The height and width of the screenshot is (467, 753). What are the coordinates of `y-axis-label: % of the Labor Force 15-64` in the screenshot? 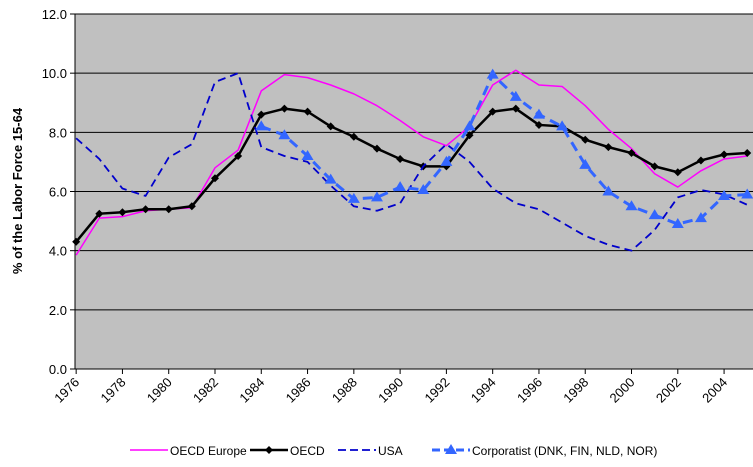 It's located at (17, 190).